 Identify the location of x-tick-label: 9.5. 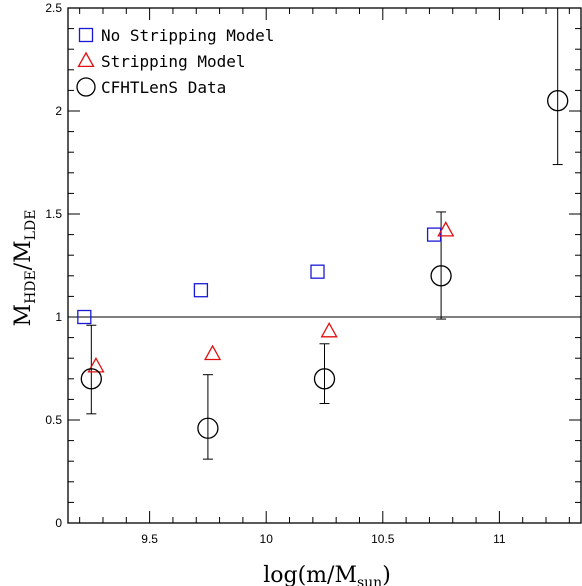
(149, 539).